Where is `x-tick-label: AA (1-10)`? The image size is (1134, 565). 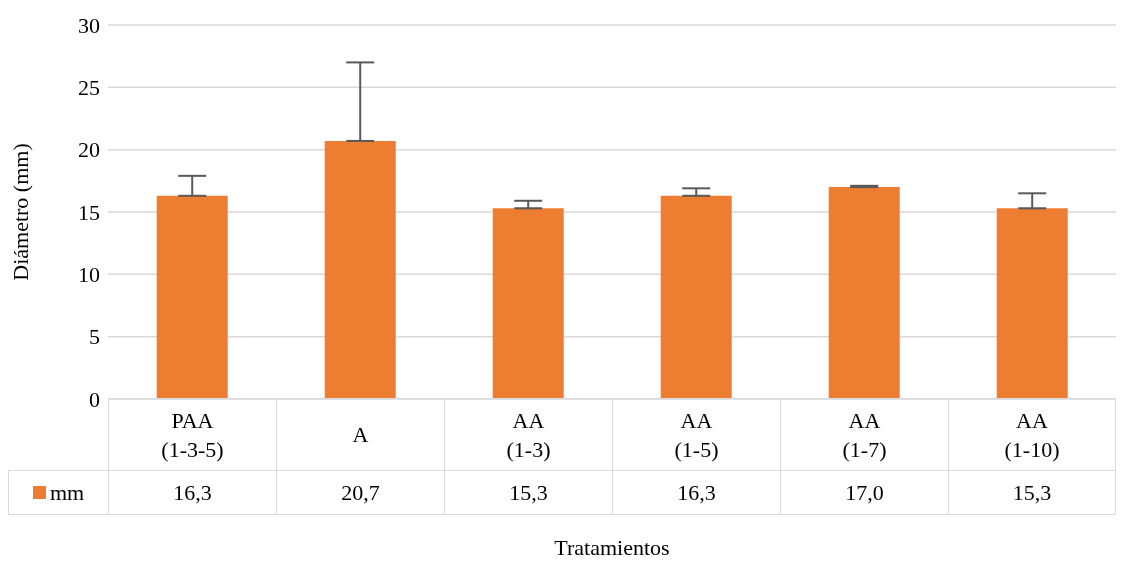 x-tick-label: AA (1-10) is located at coordinates (1032, 435).